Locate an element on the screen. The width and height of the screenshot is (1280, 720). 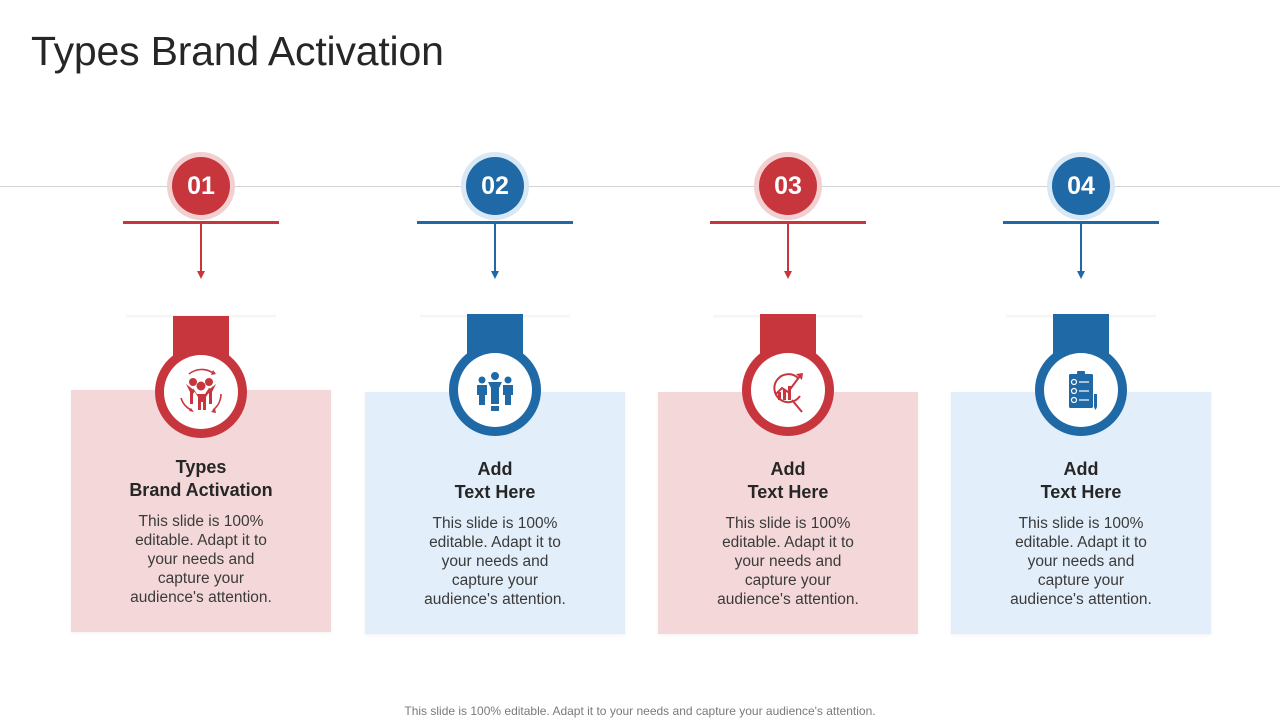
step-number: 01 is located at coordinates (201, 186).